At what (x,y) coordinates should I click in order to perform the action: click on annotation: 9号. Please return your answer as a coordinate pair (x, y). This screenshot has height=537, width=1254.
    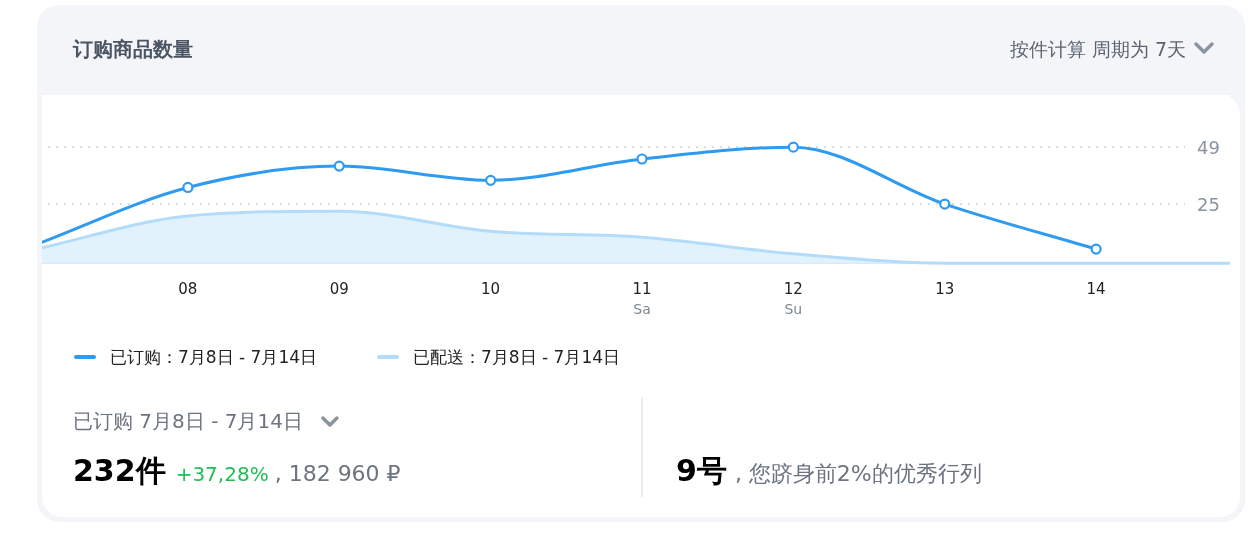
    Looking at the image, I should click on (701, 470).